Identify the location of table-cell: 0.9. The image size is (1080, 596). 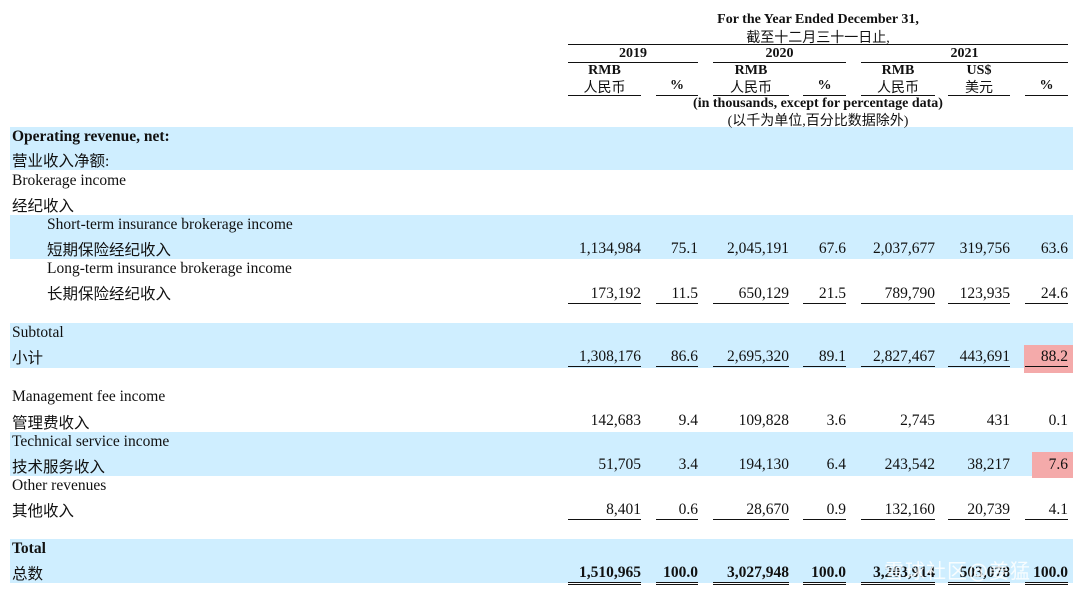
(824, 510).